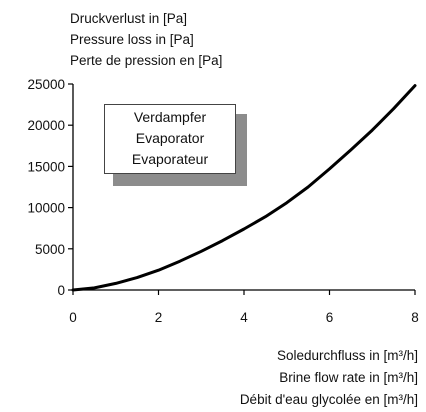 The image size is (426, 412). Describe the element at coordinates (73, 317) in the screenshot. I see `x-tick-label: 0` at that location.